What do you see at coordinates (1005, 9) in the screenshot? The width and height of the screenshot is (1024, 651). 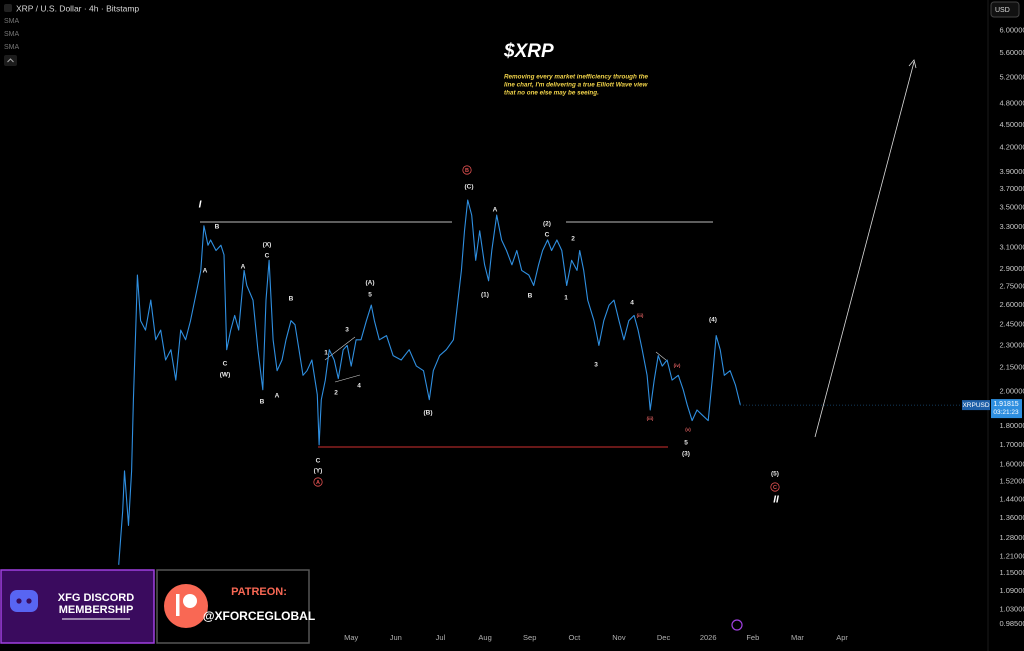 I see `currency-button` at bounding box center [1005, 9].